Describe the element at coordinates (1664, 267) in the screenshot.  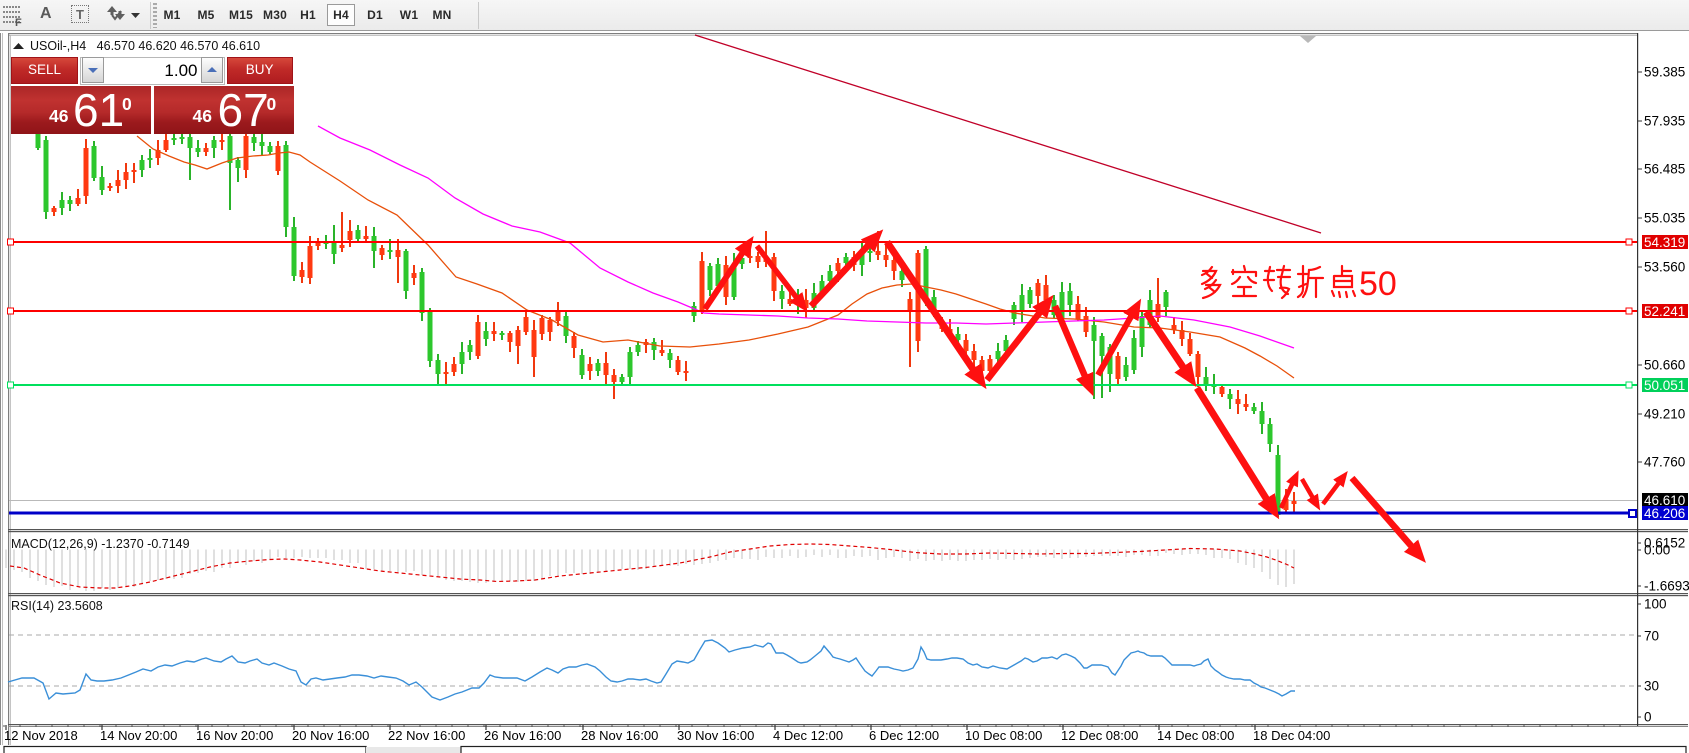
I see `svg-text: 53.560` at that location.